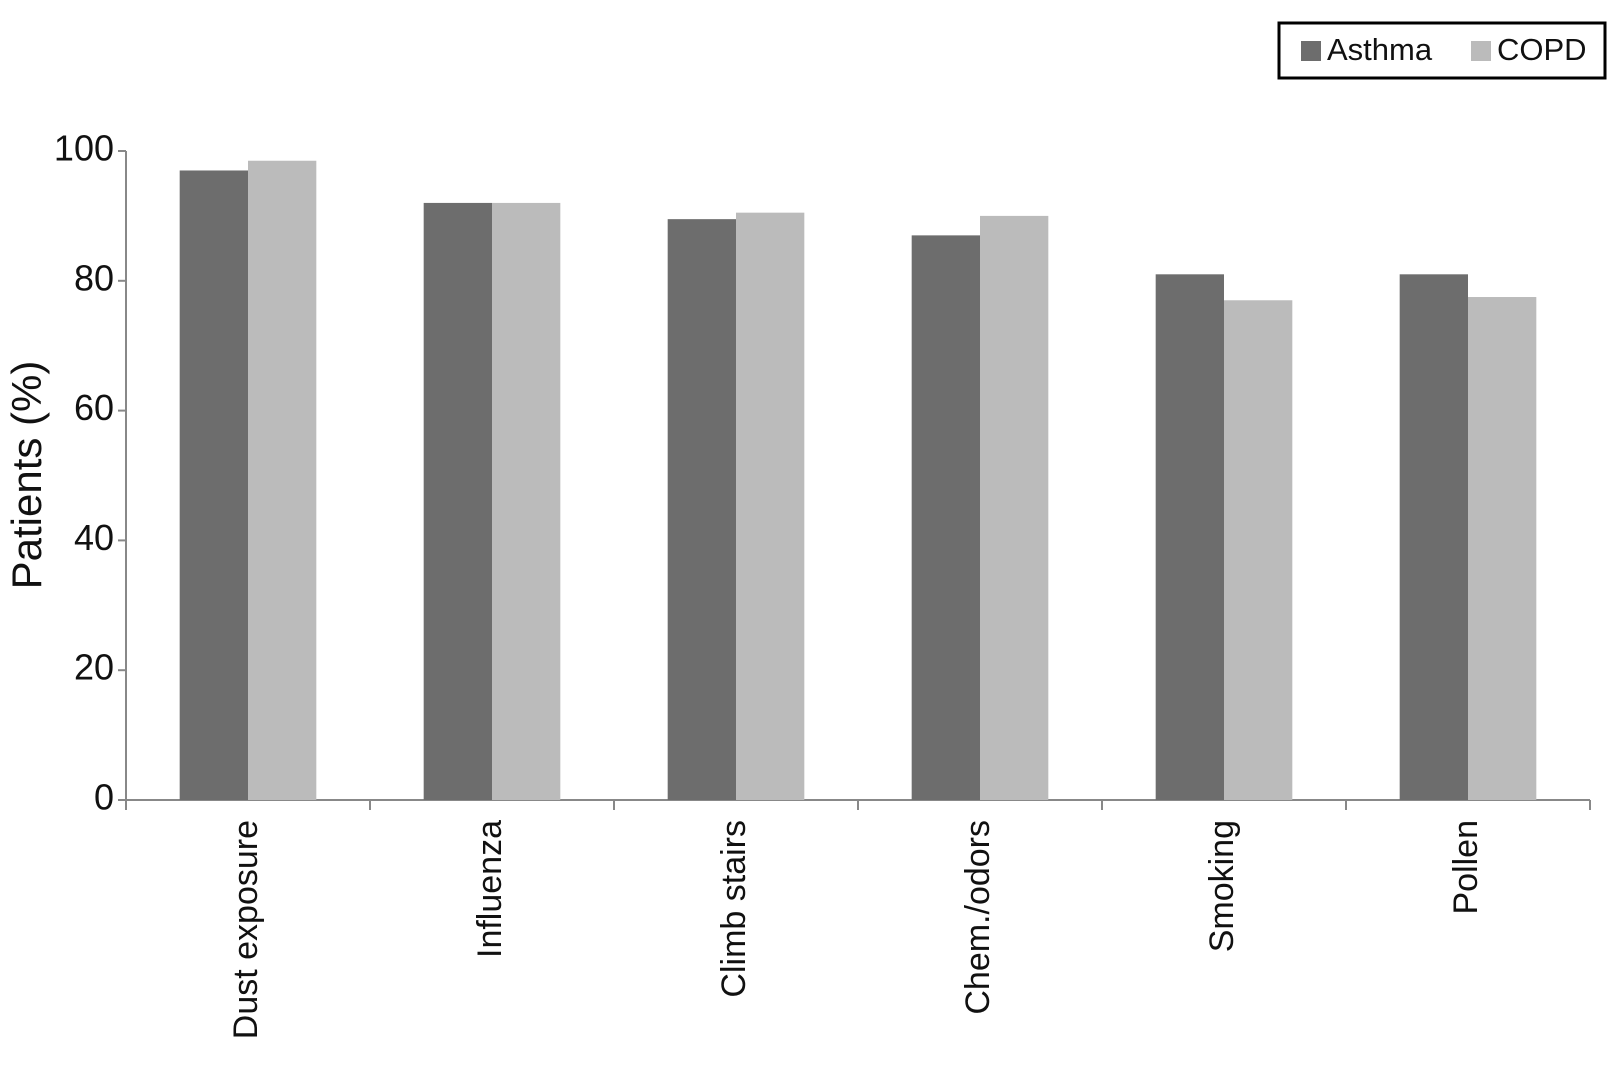 The image size is (1616, 1089). I want to click on legend-box, so click(1442, 50).